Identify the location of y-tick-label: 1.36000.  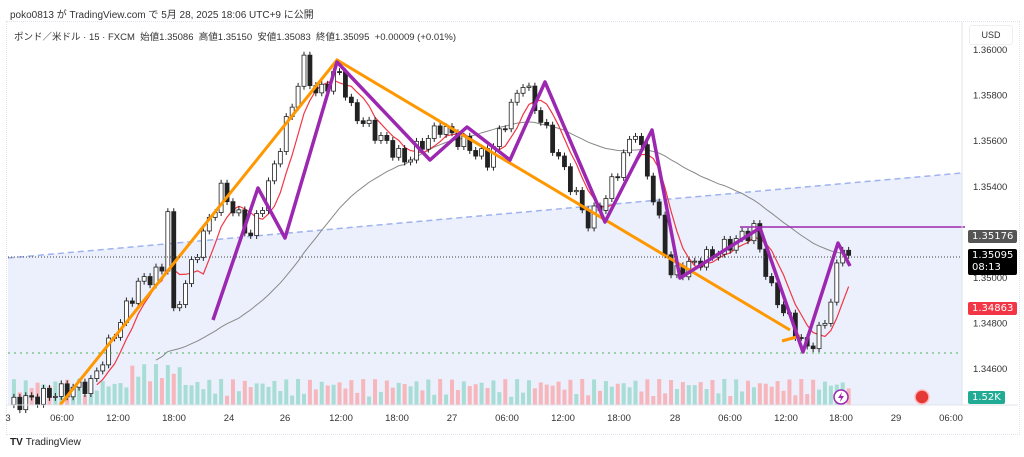
(990, 50).